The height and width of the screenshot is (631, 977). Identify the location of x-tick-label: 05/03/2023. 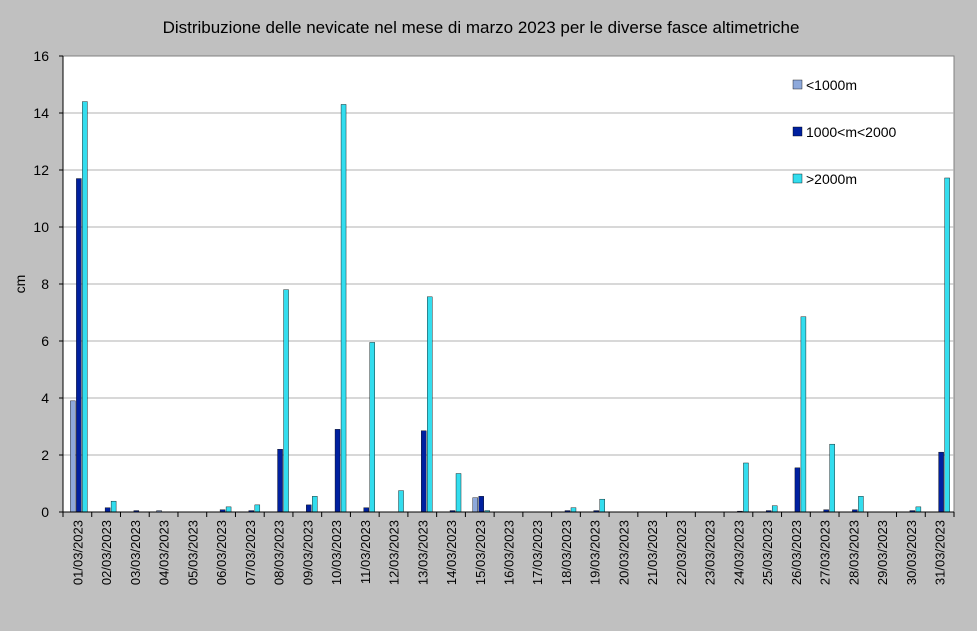
(192, 552).